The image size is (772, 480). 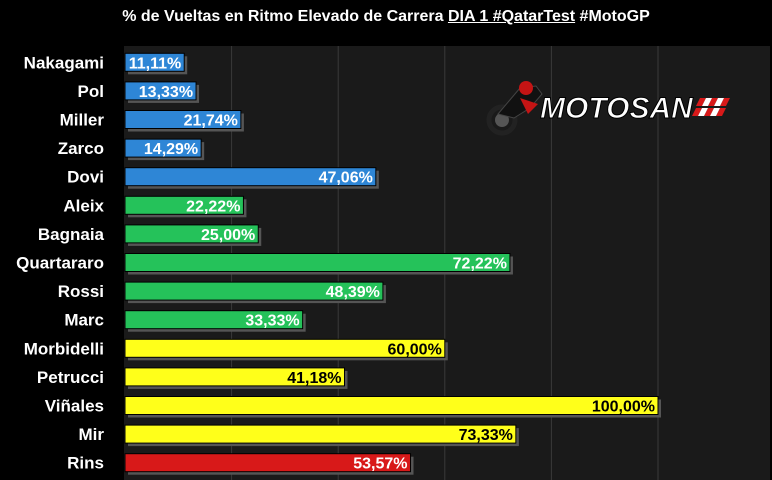 What do you see at coordinates (285, 16) in the screenshot?
I see `title-prefix: % de Vueltas en Ritmo Elevado de Carrera` at bounding box center [285, 16].